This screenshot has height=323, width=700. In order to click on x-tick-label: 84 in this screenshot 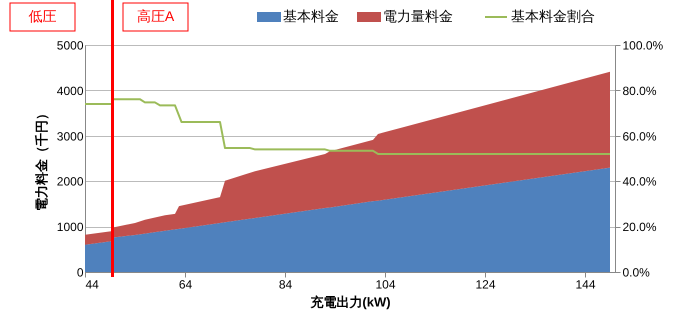, I will do `click(285, 285)`.